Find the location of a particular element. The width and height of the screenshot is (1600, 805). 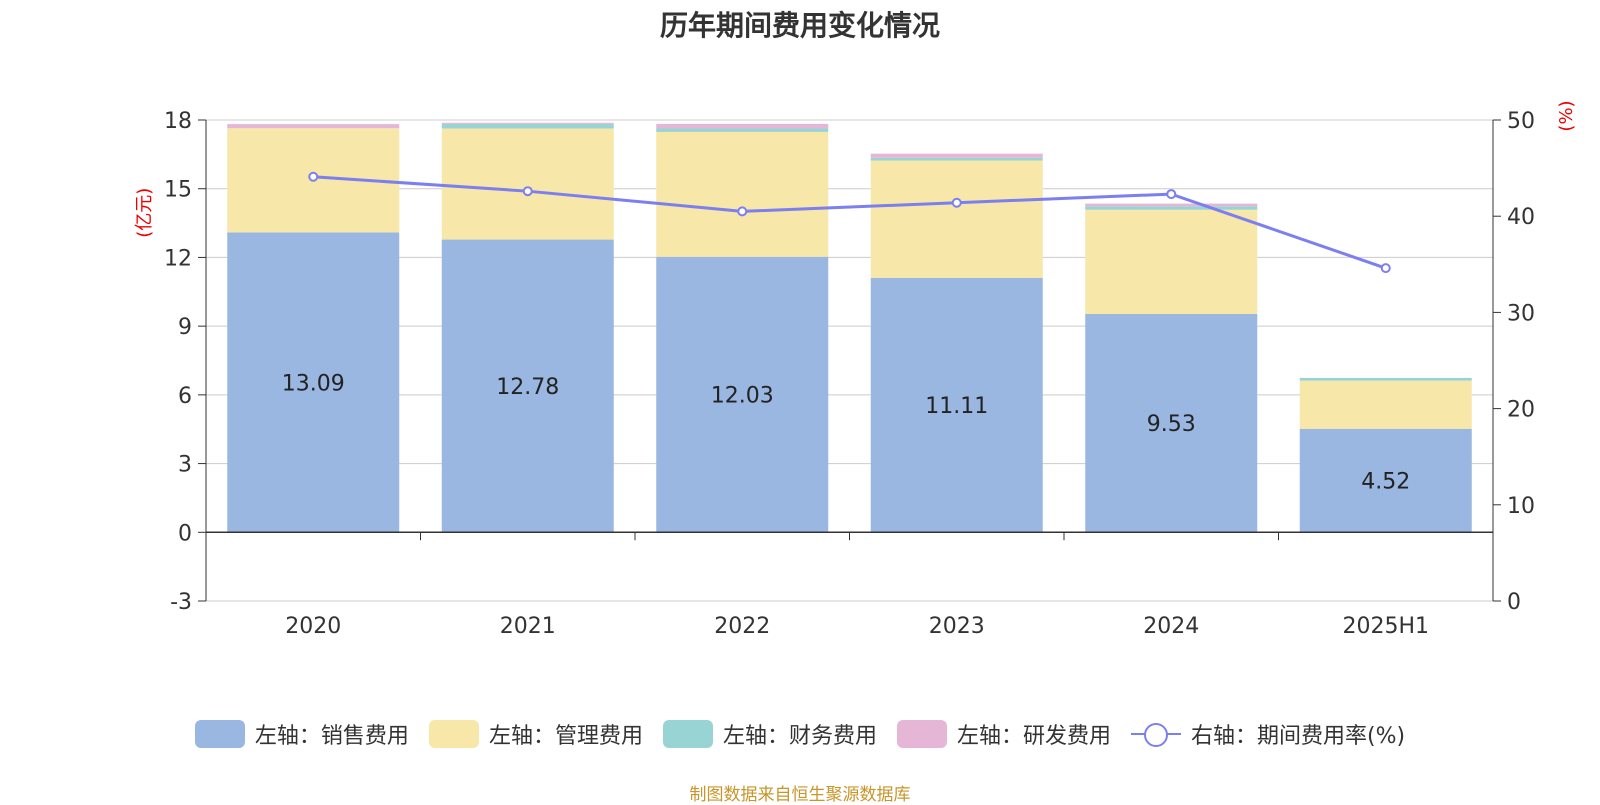

legend-label: 左轴：销售费用 is located at coordinates (331, 736).